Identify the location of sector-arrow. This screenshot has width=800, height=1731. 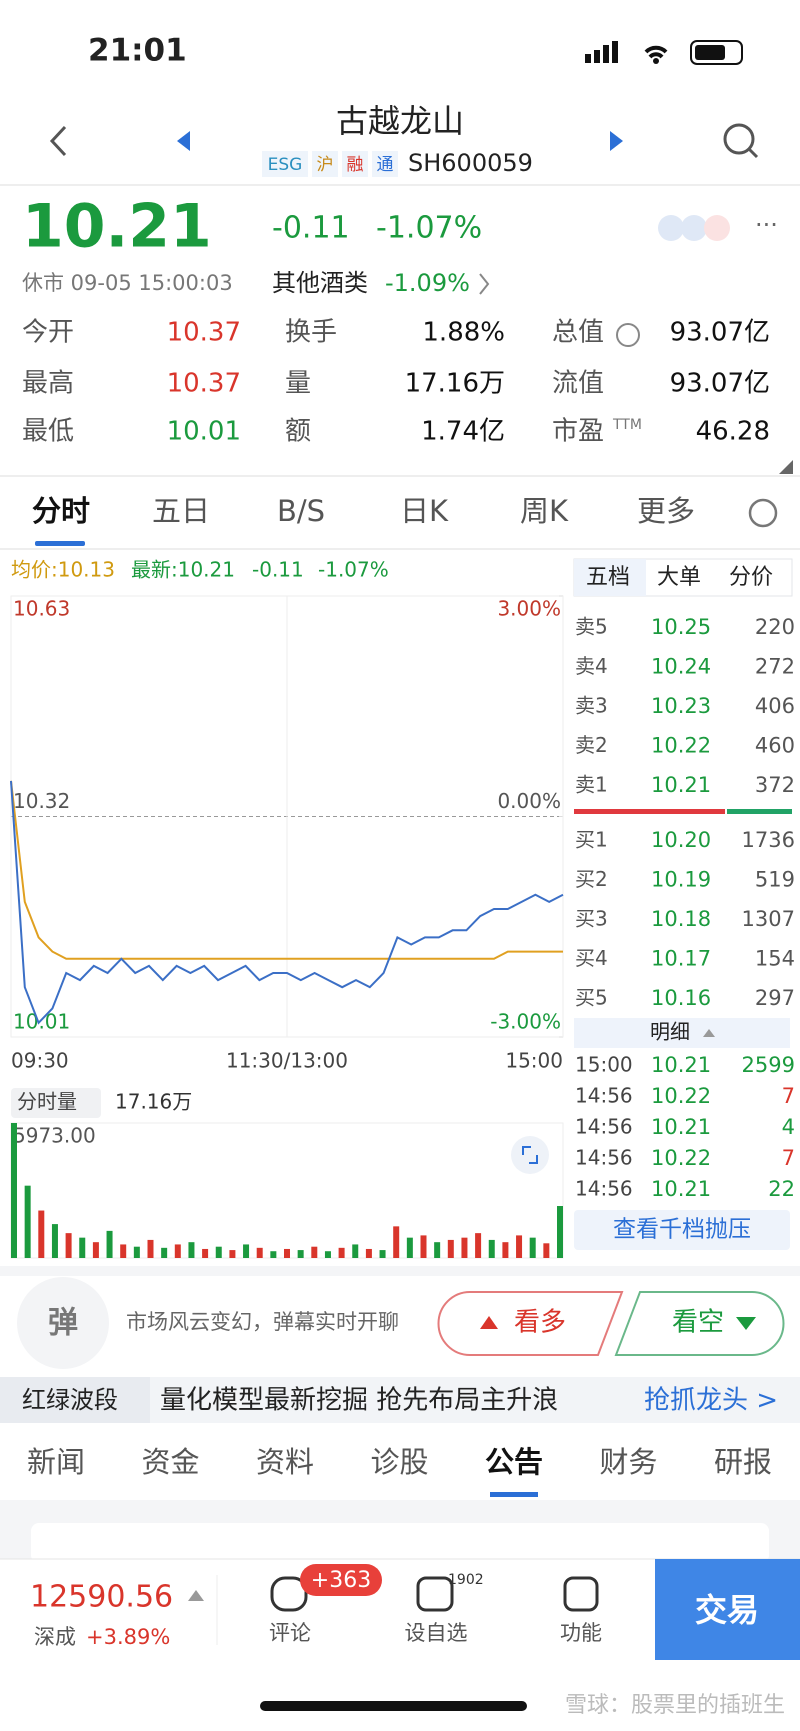
(484, 284).